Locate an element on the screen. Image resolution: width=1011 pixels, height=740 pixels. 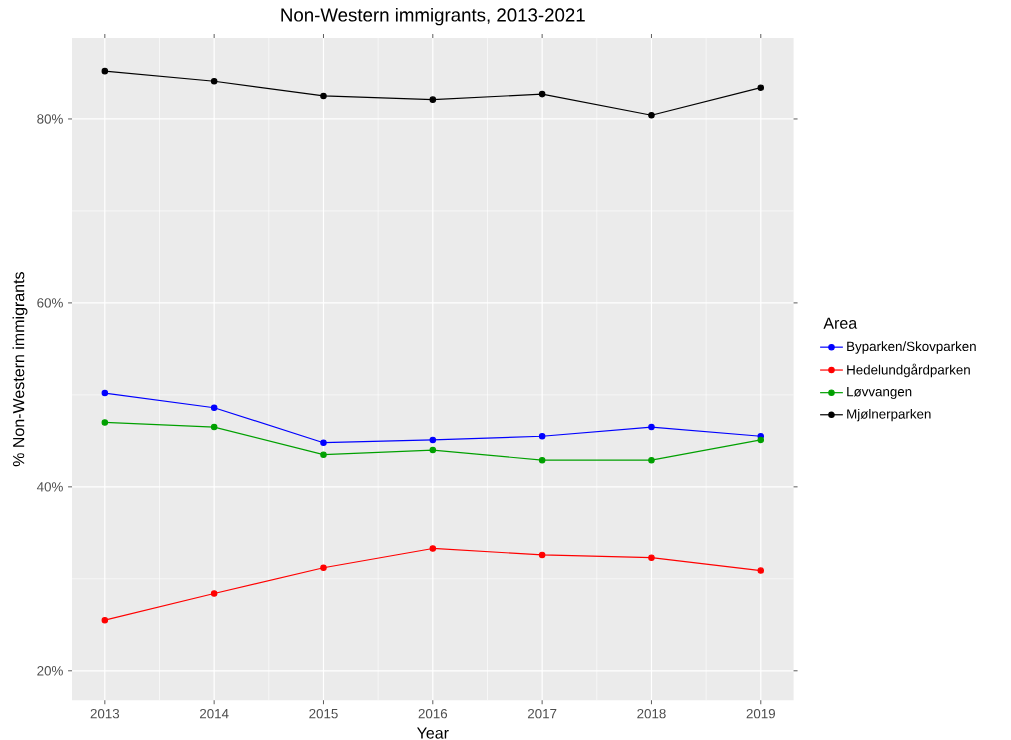
y-tick-label: 20% is located at coordinates (50, 670).